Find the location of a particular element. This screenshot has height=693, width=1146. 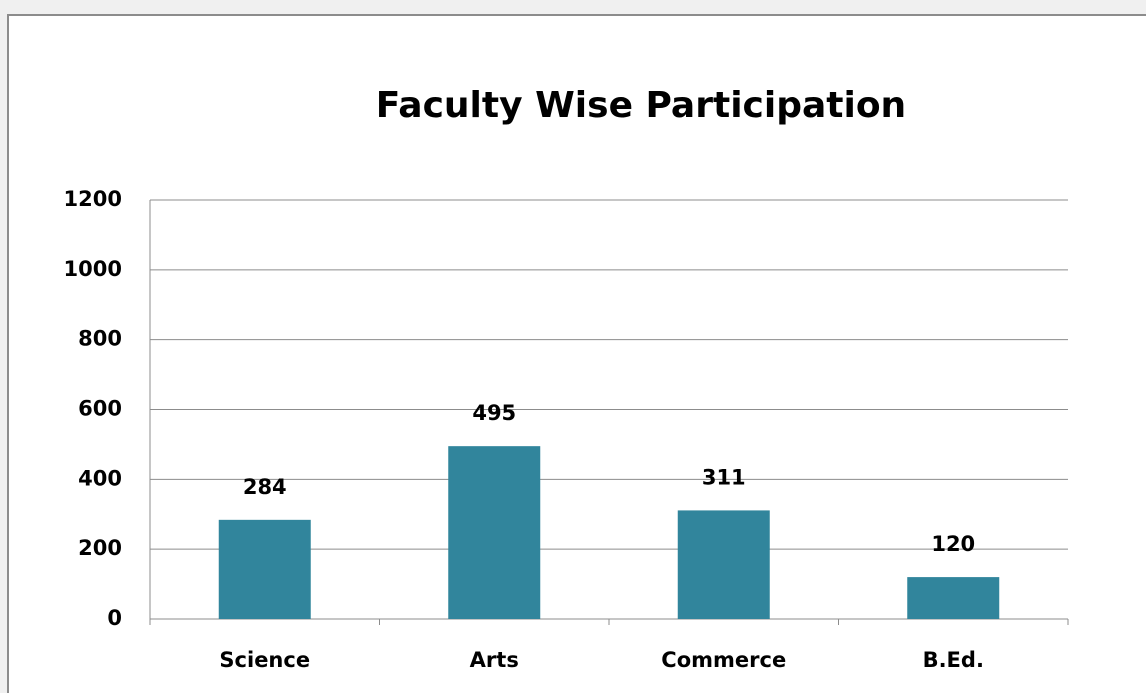

chart-title: Faculty Wise Participation is located at coordinates (641, 105).